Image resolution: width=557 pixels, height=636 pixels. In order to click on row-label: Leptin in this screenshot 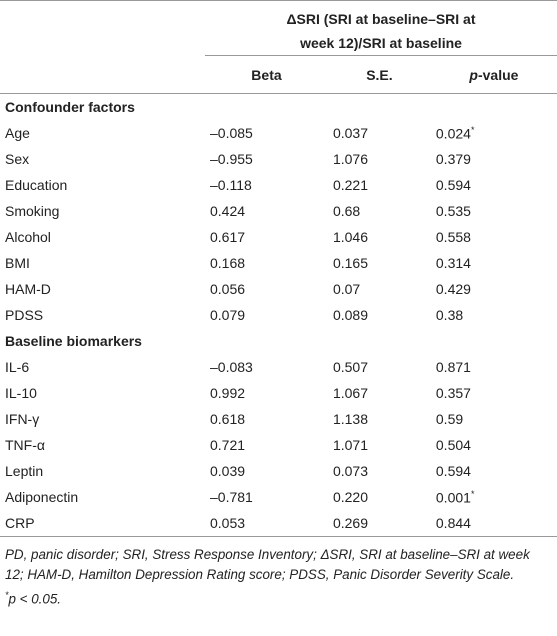, I will do `click(24, 471)`.